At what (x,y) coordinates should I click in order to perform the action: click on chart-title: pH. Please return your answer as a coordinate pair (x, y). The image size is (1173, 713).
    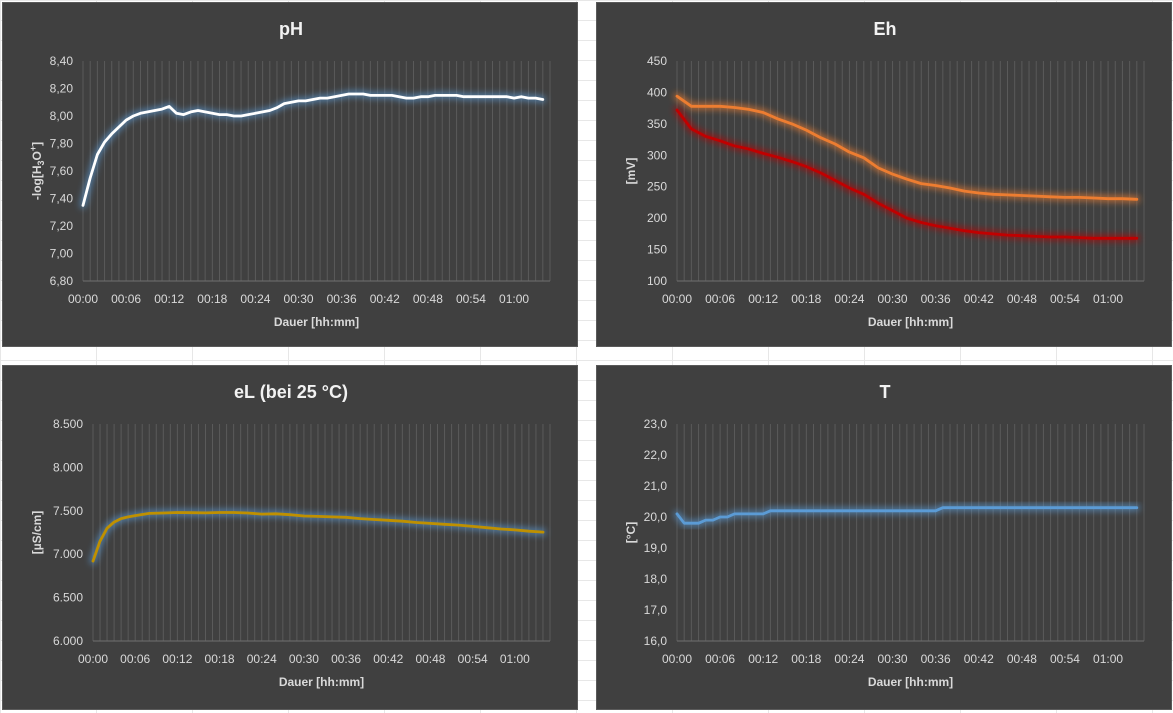
    Looking at the image, I should click on (291, 29).